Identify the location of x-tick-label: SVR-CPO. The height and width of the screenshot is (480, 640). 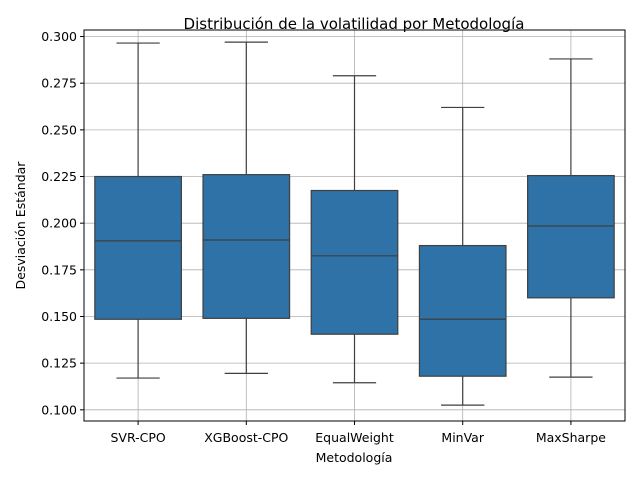
(137, 437).